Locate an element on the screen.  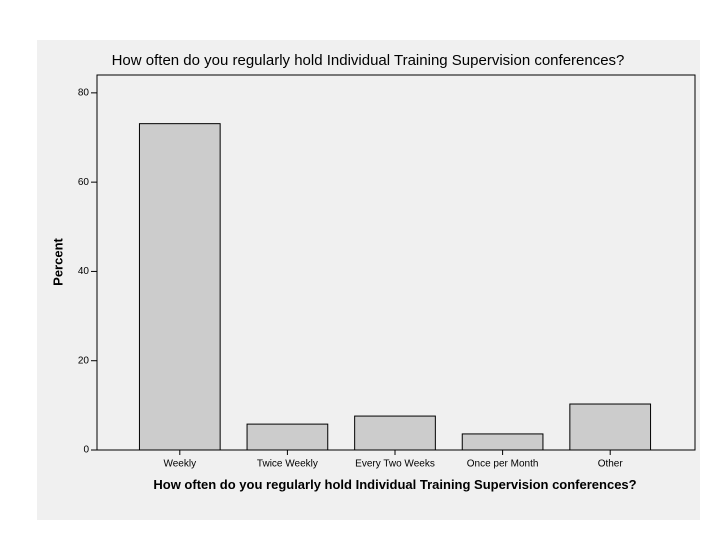
y-tick-label: 0 is located at coordinates (86, 450).